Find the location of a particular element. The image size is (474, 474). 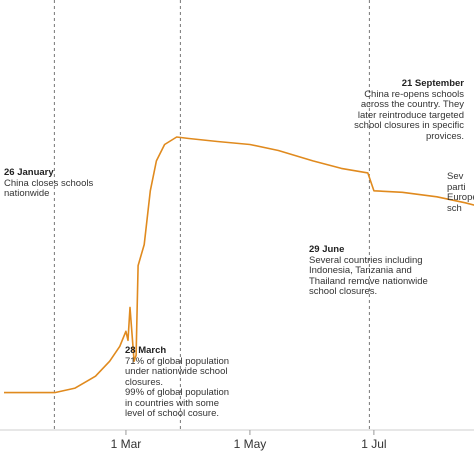

x-tick-label: 1 Mar is located at coordinates (126, 444).